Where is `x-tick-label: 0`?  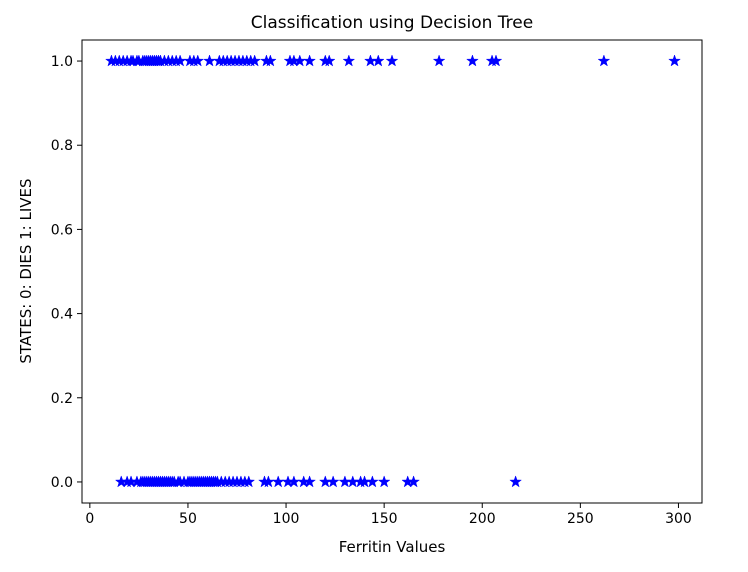
x-tick-label: 0 is located at coordinates (89, 519).